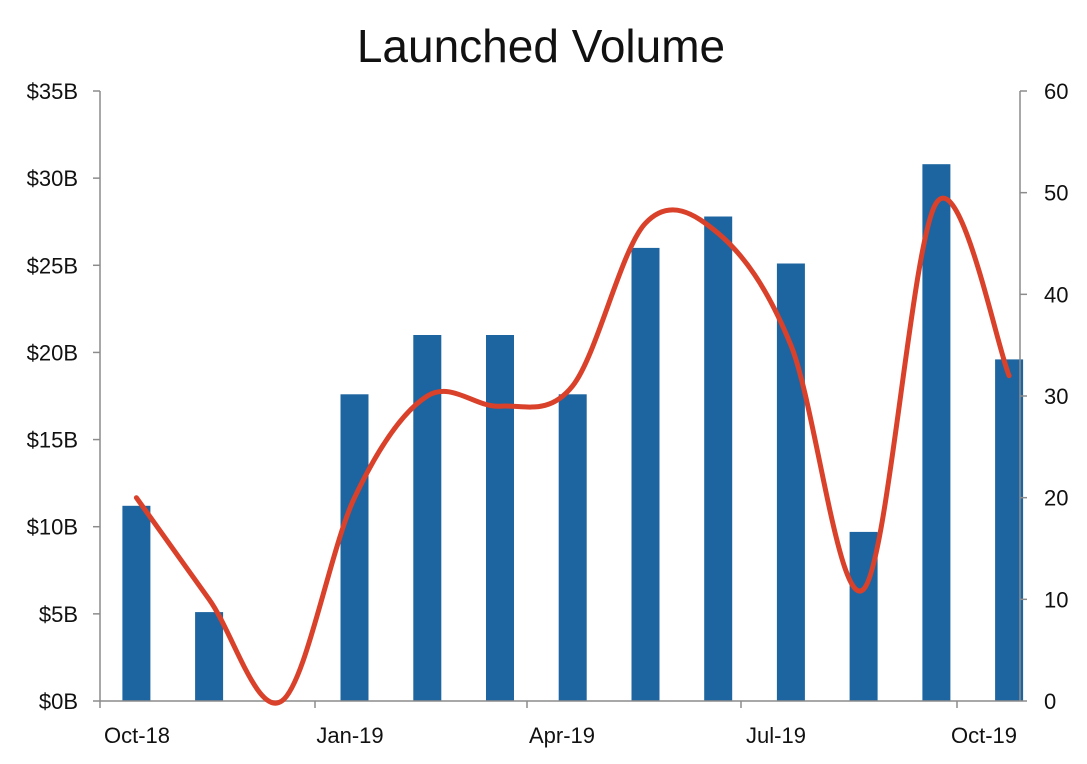 The height and width of the screenshot is (764, 1087). I want to click on right-tick-label: 30, so click(1056, 396).